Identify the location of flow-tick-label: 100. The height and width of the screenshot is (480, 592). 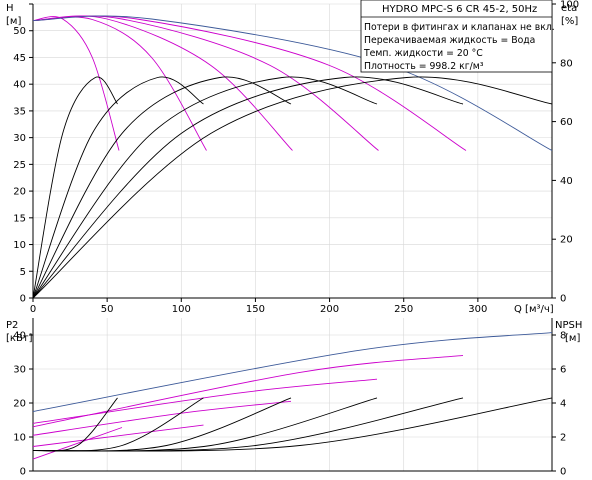
(181, 309).